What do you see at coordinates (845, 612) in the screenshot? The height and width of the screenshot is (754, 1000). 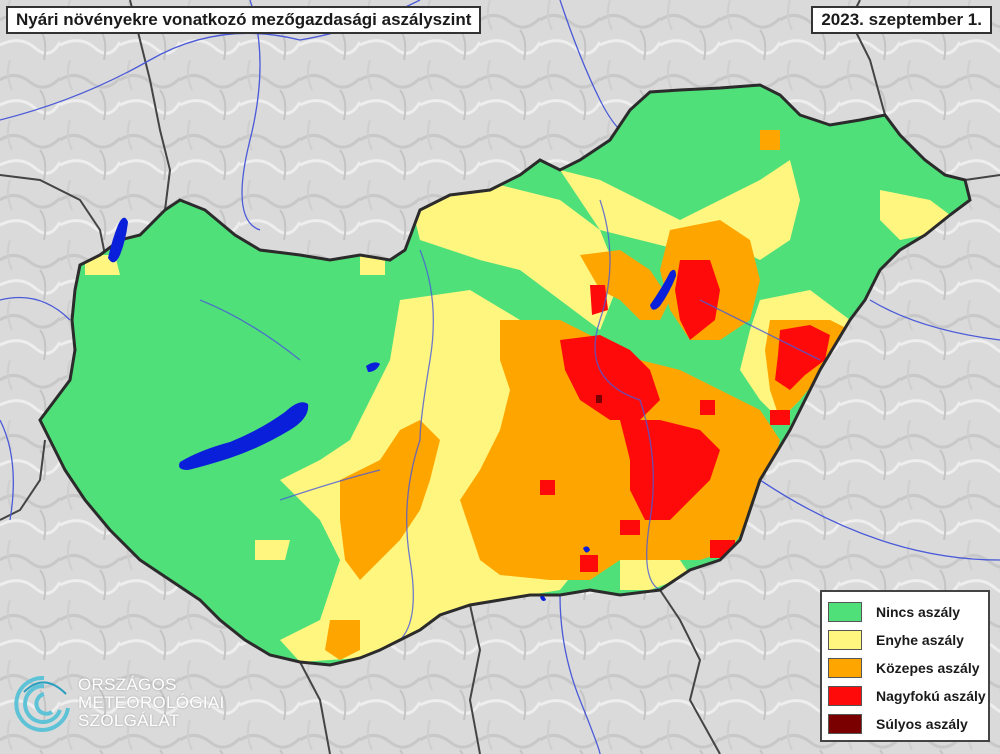 I see `legend-swatch-nincs` at bounding box center [845, 612].